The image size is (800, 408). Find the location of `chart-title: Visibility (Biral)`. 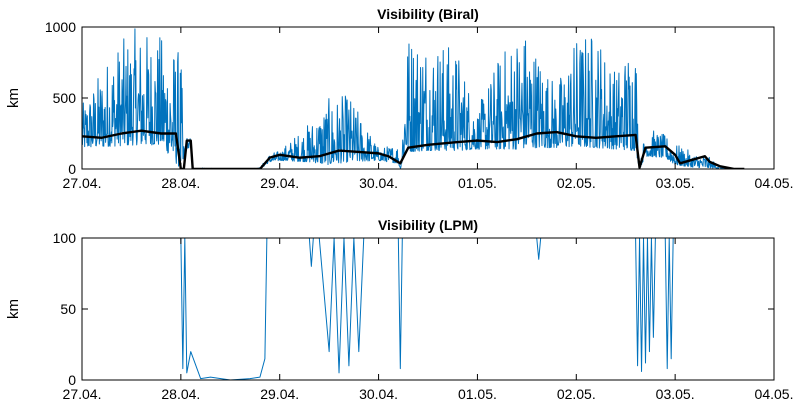

chart-title: Visibility (Biral) is located at coordinates (428, 14).